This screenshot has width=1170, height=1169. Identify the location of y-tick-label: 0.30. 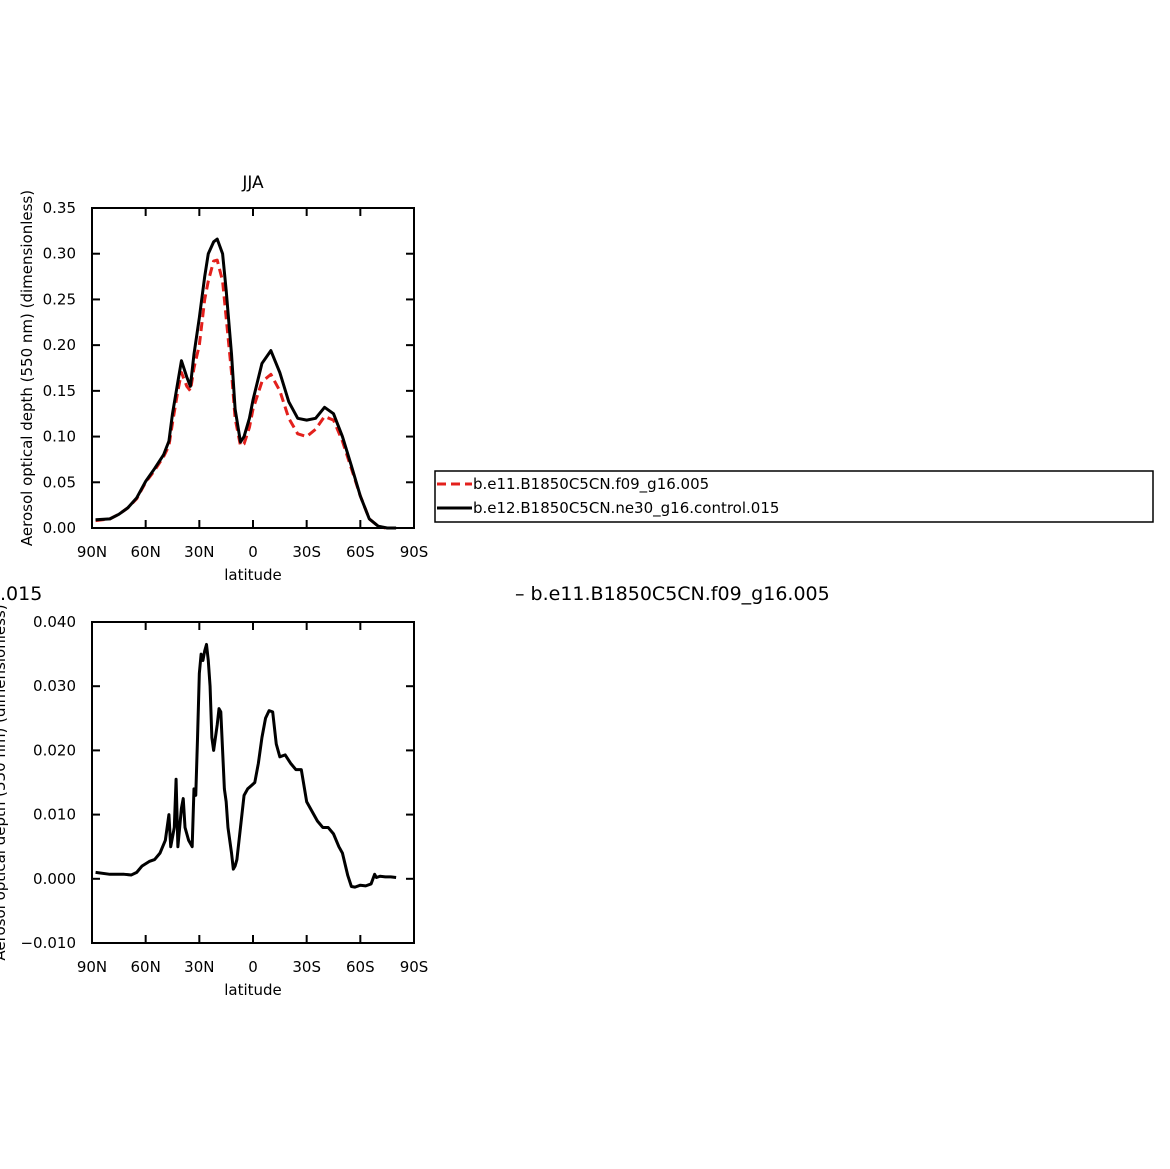
(59, 254).